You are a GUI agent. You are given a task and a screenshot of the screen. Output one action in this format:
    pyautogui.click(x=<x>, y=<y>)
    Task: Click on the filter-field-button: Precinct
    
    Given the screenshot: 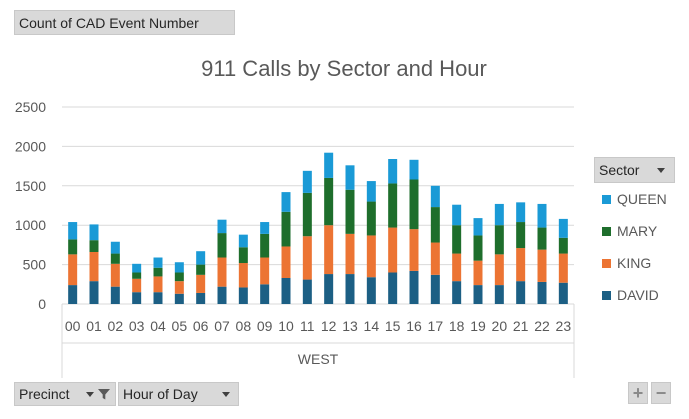 What is the action you would take?
    pyautogui.click(x=65, y=394)
    